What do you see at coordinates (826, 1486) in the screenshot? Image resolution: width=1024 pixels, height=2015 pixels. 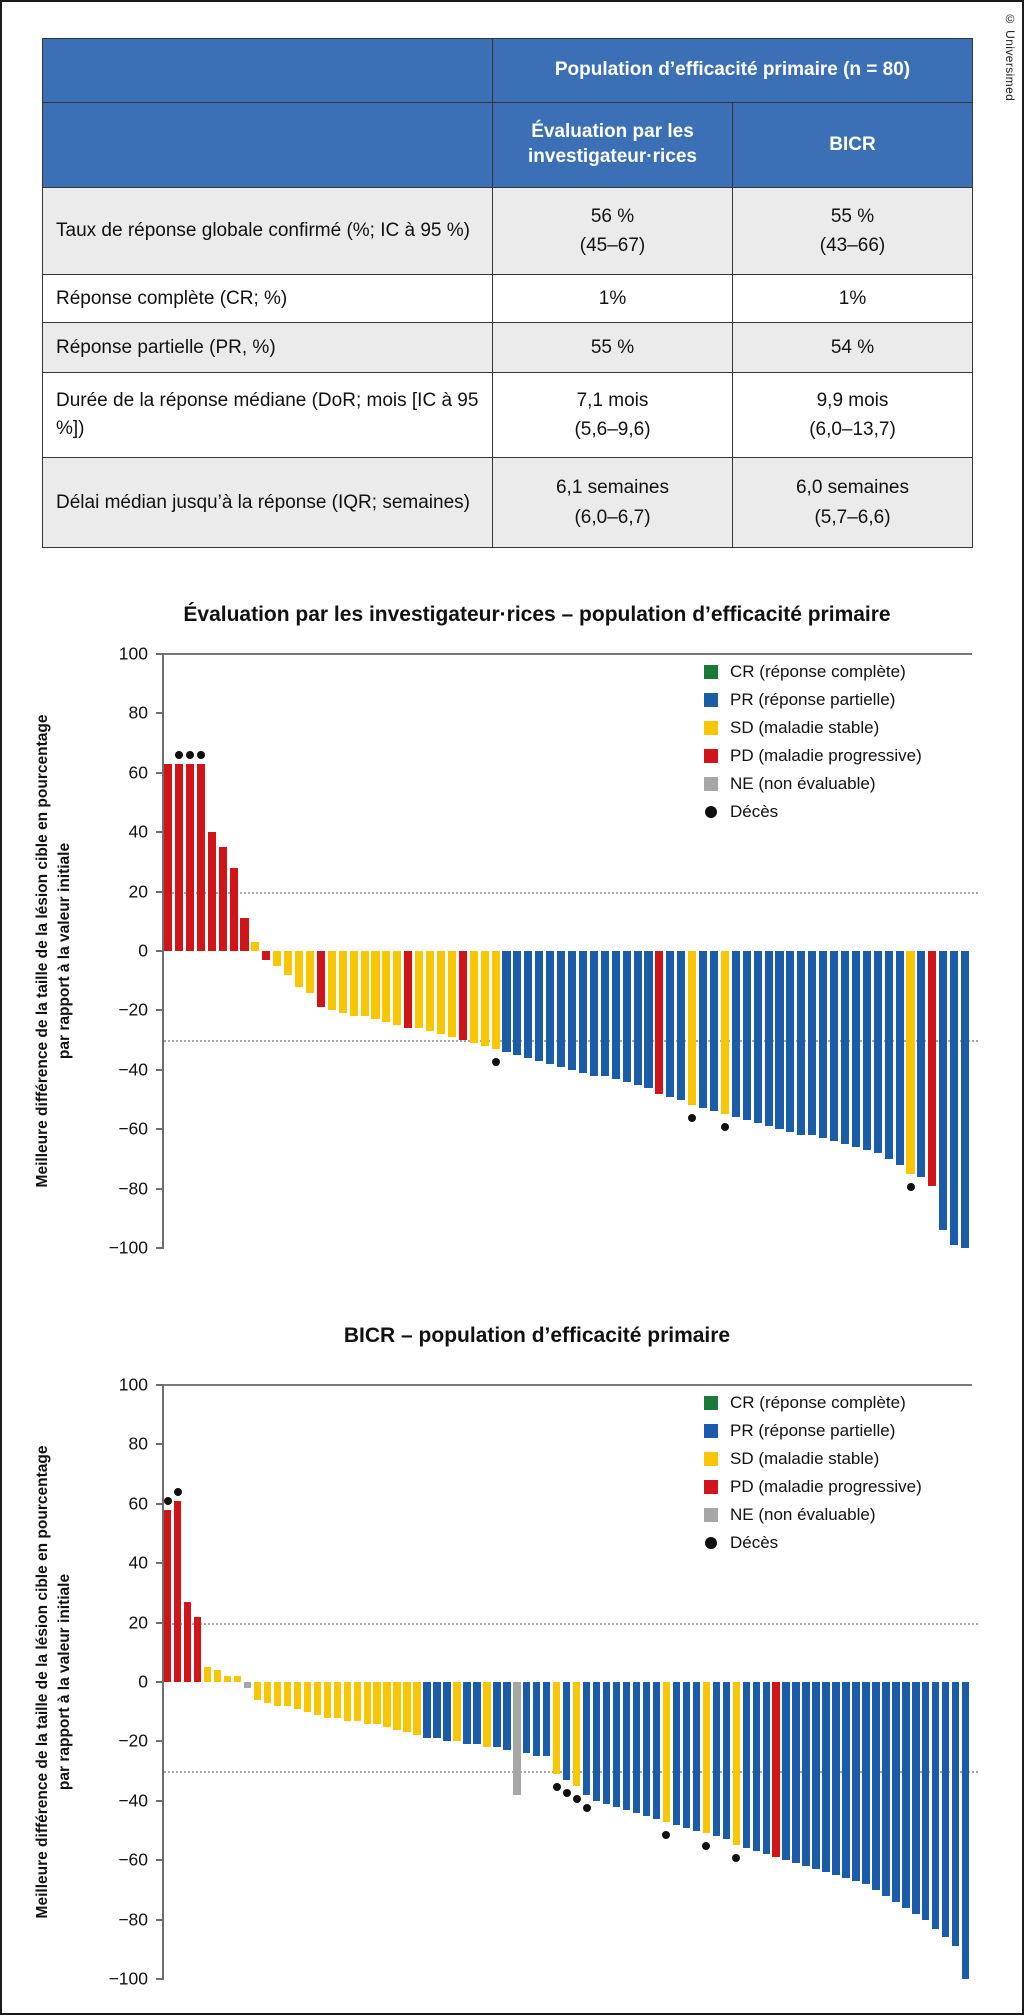 I see `legend-label: PD (maladie progressive)` at bounding box center [826, 1486].